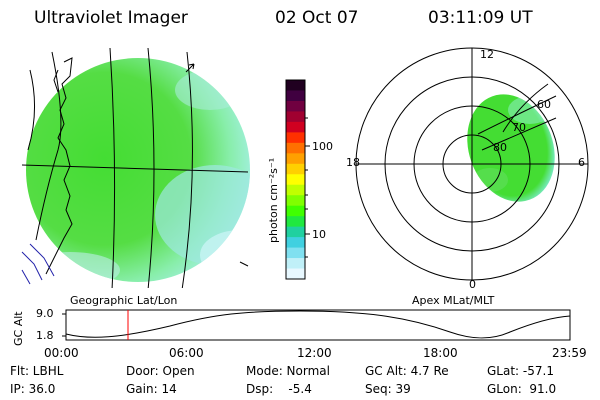  What do you see at coordinates (487, 54) in the screenshot?
I see `mlt-label-12: 12` at bounding box center [487, 54].